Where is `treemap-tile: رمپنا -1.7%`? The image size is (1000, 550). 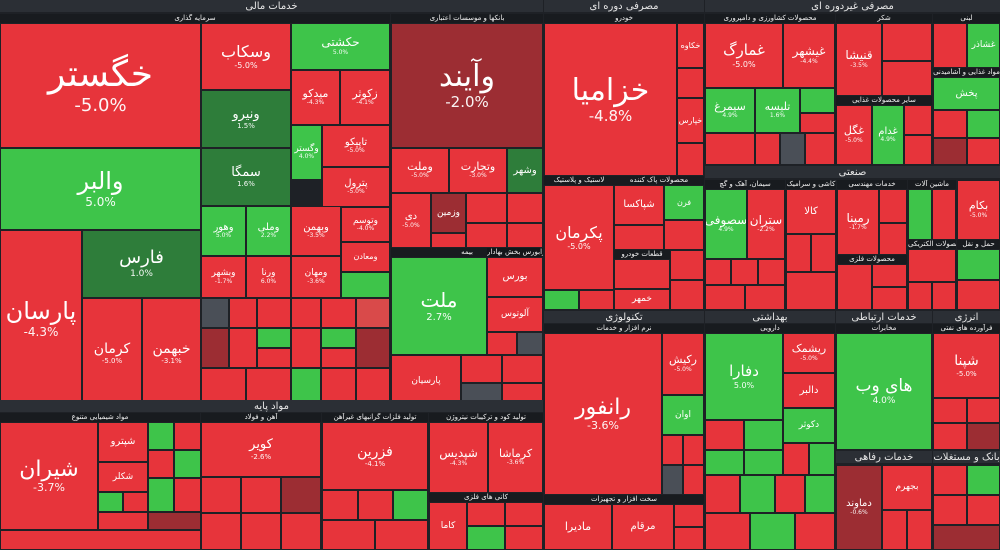
treemap-tile: رمپنا -1.7% is located at coordinates (858, 222).